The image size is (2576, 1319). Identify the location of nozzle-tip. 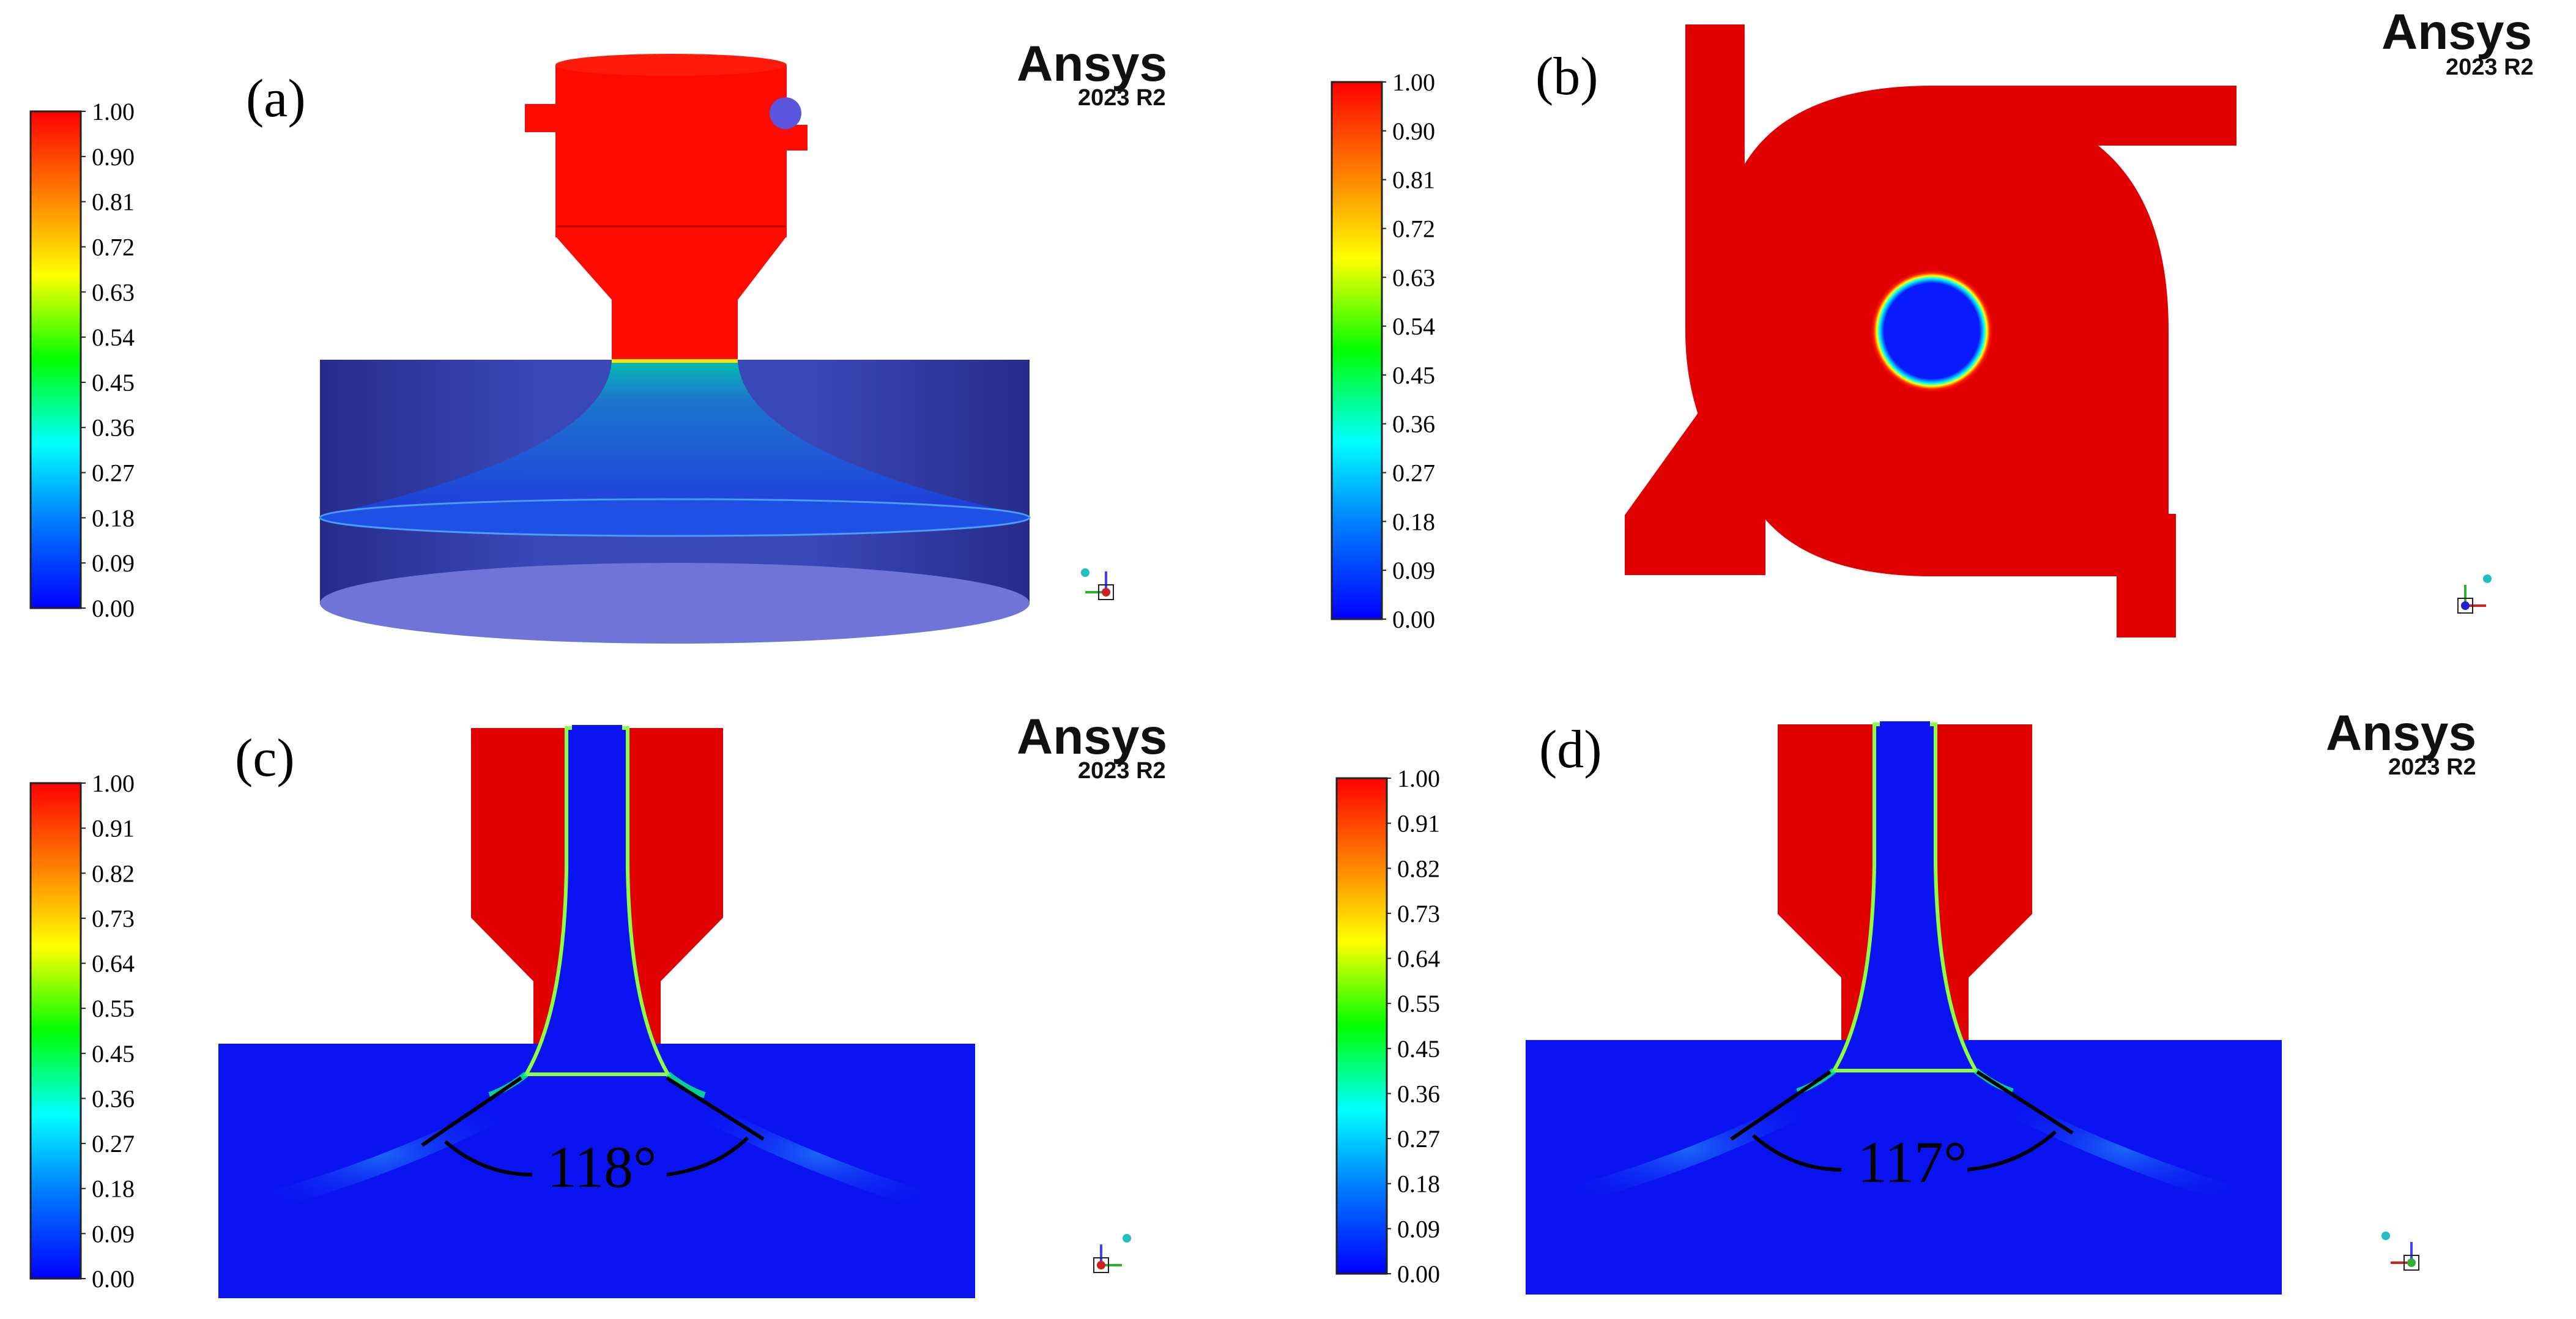
(675, 330).